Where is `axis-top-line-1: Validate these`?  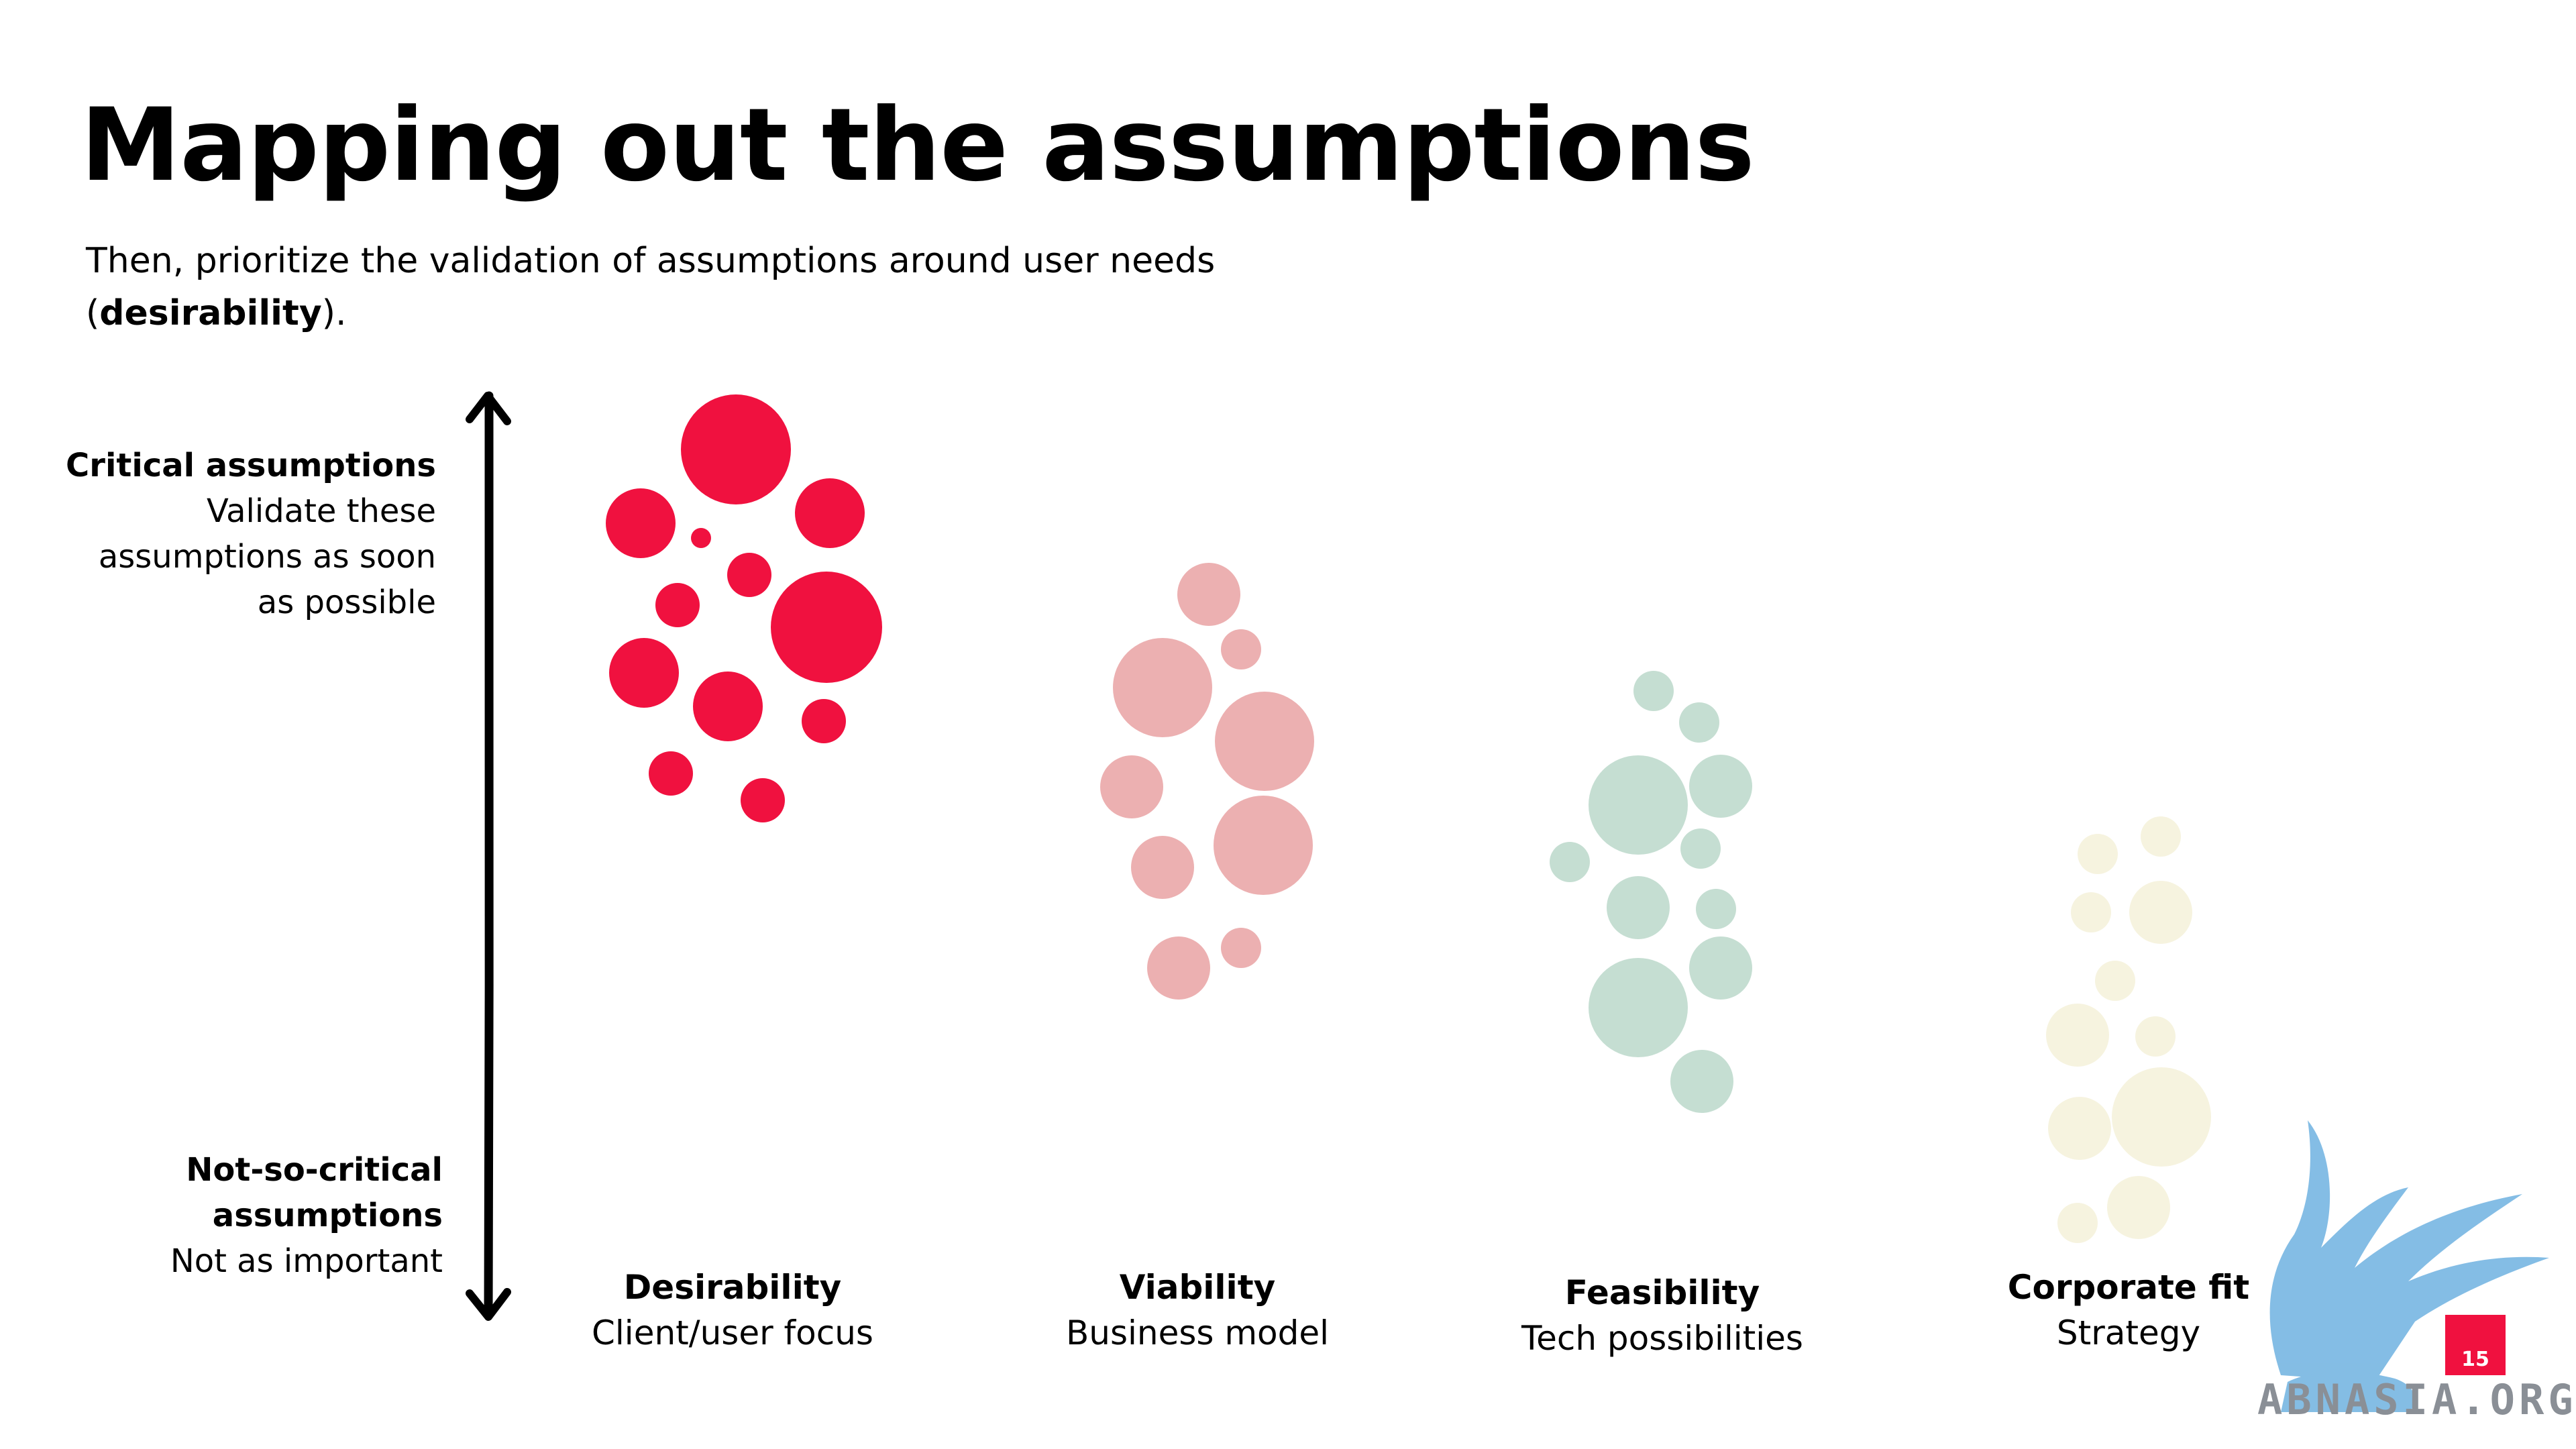 axis-top-line-1: Validate these is located at coordinates (321, 511).